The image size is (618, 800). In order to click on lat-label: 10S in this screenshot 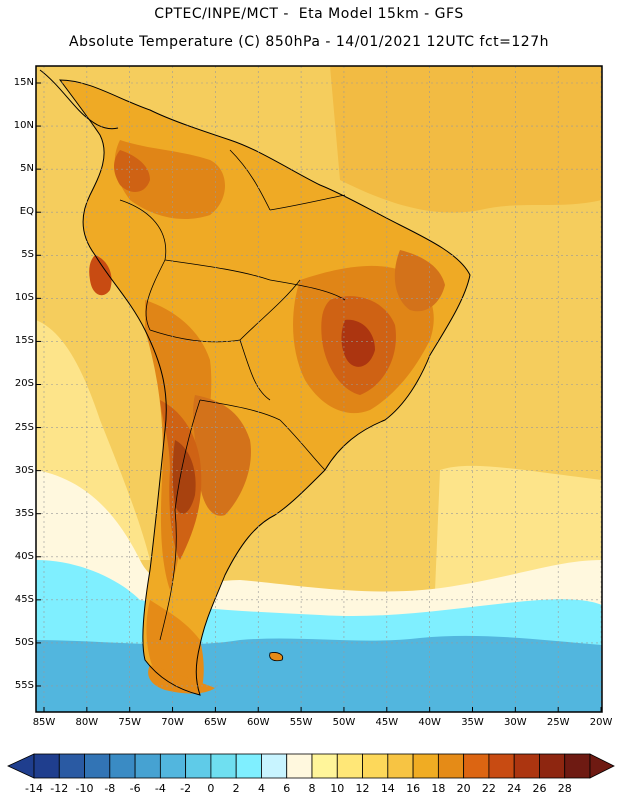, I will do `click(24, 298)`.